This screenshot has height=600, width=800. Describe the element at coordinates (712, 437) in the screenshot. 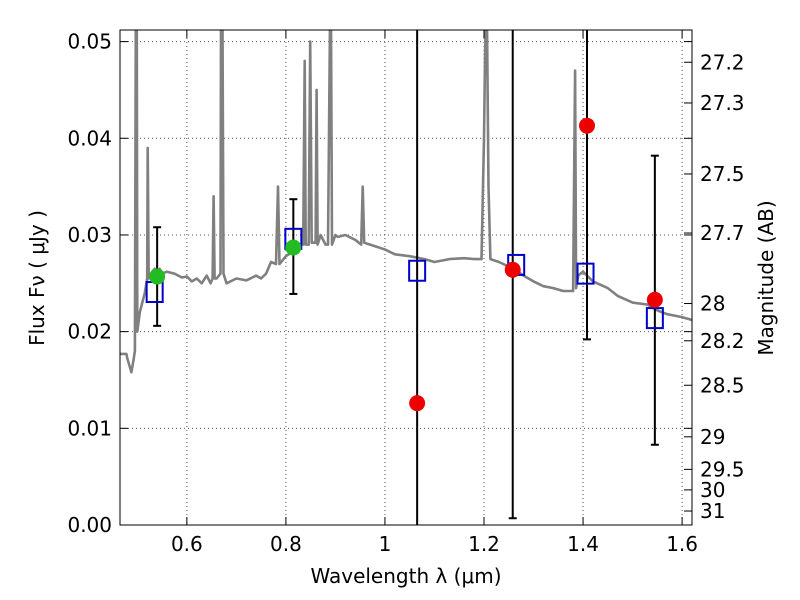

I see `magnitude-tick-label: 29` at that location.